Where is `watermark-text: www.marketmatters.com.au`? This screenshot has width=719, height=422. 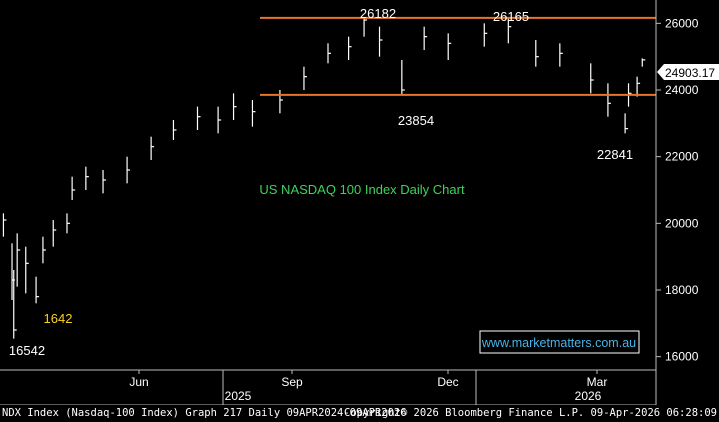 watermark-text: www.marketmatters.com.au is located at coordinates (558, 343).